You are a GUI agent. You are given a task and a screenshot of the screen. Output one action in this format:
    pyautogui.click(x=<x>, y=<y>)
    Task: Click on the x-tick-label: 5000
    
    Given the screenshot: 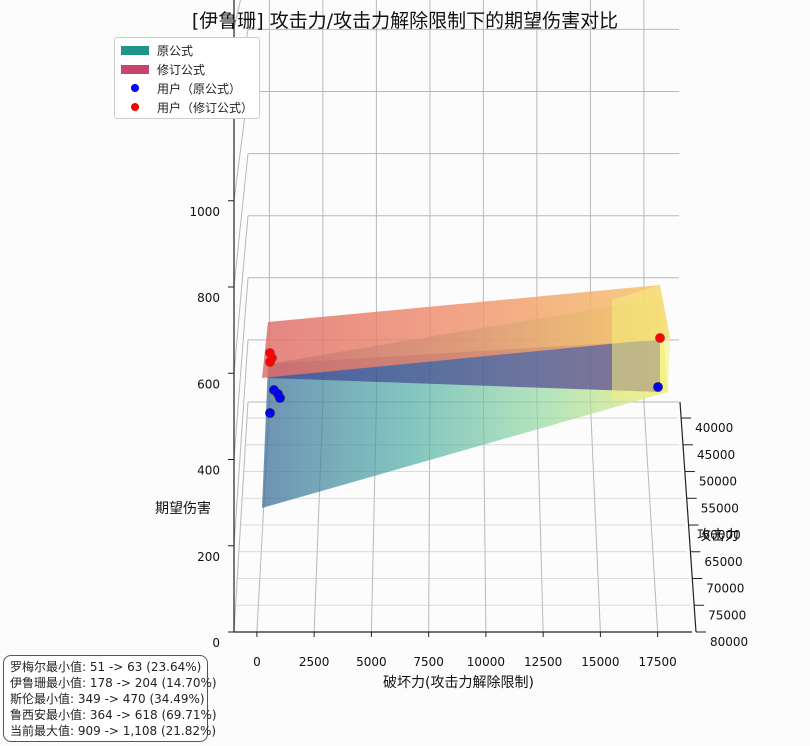 What is the action you would take?
    pyautogui.click(x=371, y=662)
    